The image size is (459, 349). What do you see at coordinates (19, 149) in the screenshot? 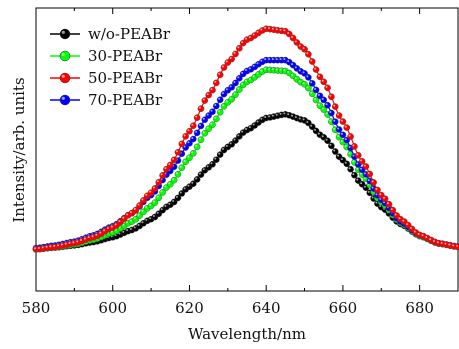
I see `y-axis-label: Intensity/arb. units` at bounding box center [19, 149].